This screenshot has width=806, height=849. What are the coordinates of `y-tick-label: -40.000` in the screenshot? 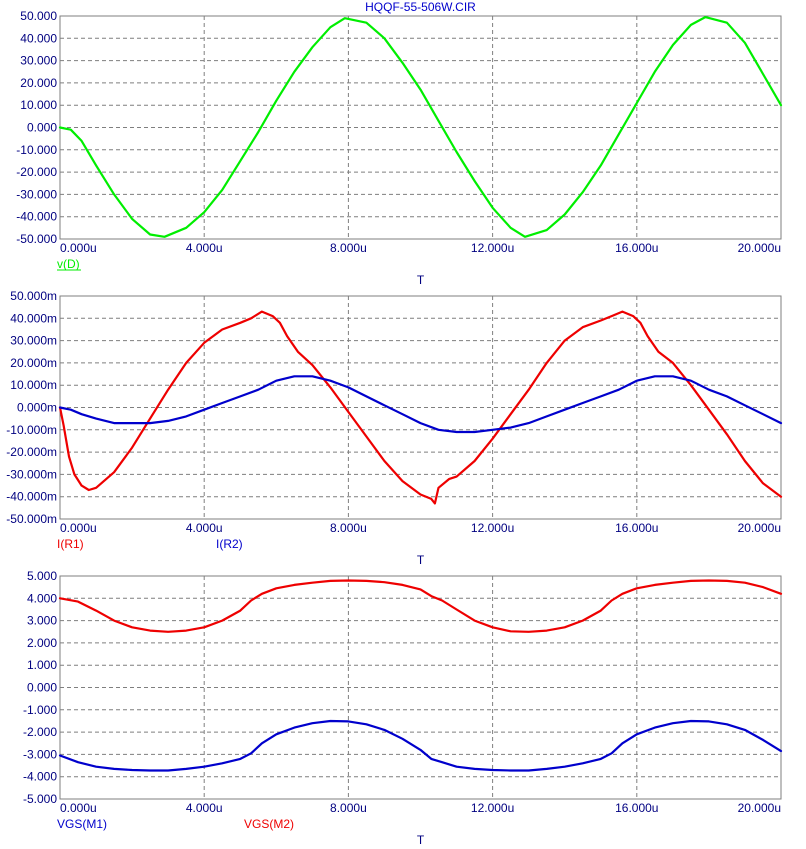 It's located at (36, 217).